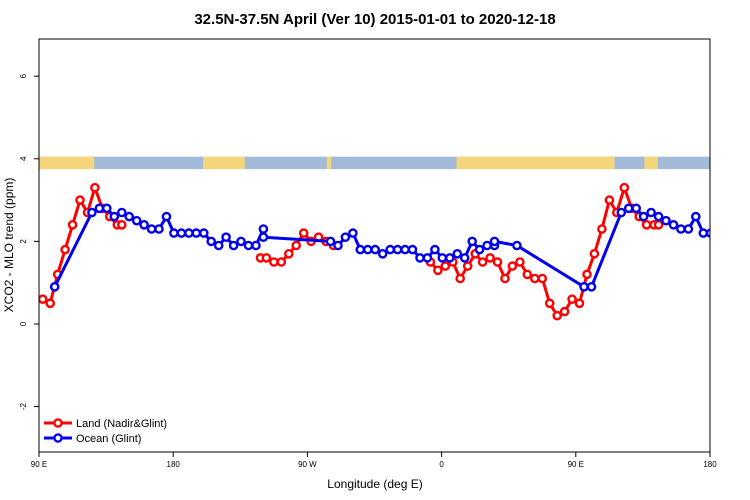 This screenshot has height=500, width=750. What do you see at coordinates (23, 241) in the screenshot?
I see `y-tick-label: 2` at bounding box center [23, 241].